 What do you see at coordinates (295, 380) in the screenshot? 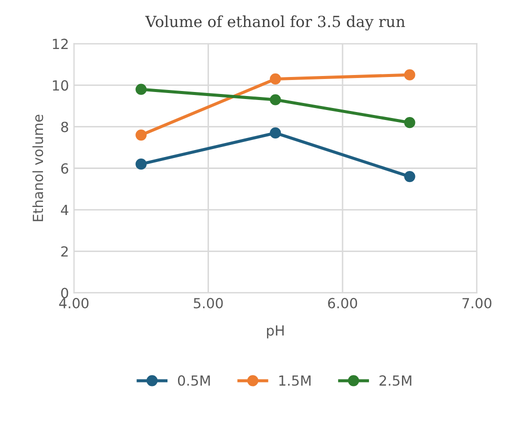
I see `legend-label: 1.5M` at bounding box center [295, 380].